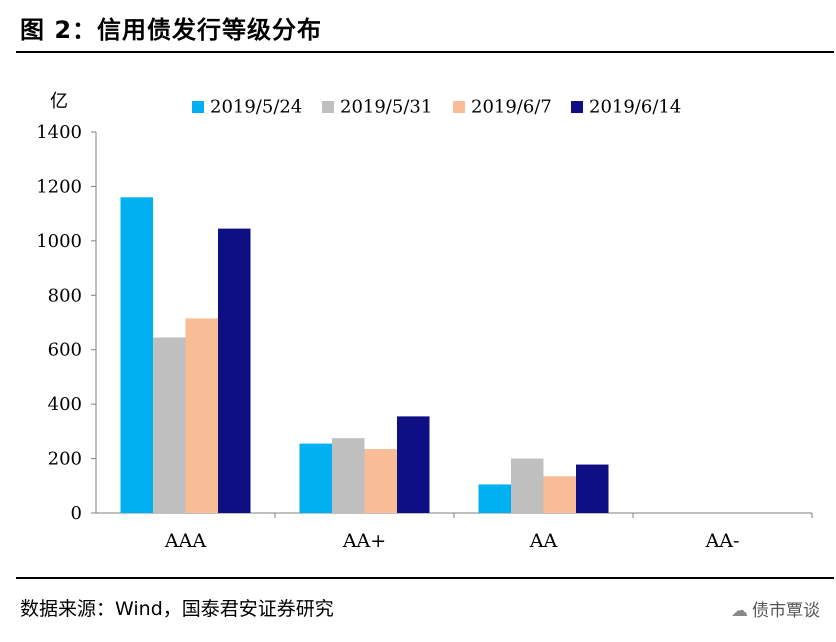  I want to click on legend-item-3: 2019/6/7, so click(502, 108).